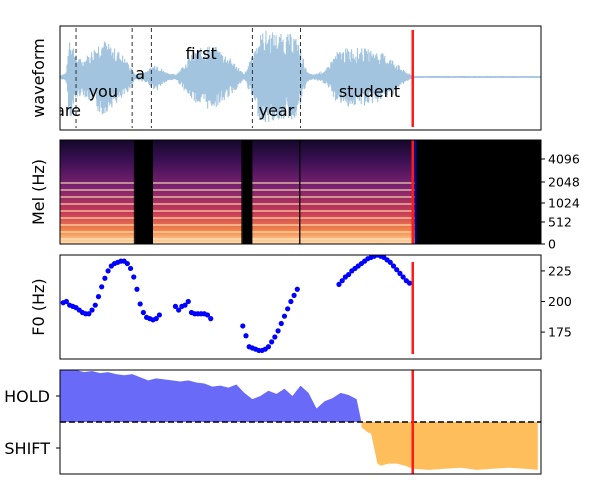 The image size is (600, 500). What do you see at coordinates (480, 192) in the screenshot?
I see `mel-silence` at bounding box center [480, 192].